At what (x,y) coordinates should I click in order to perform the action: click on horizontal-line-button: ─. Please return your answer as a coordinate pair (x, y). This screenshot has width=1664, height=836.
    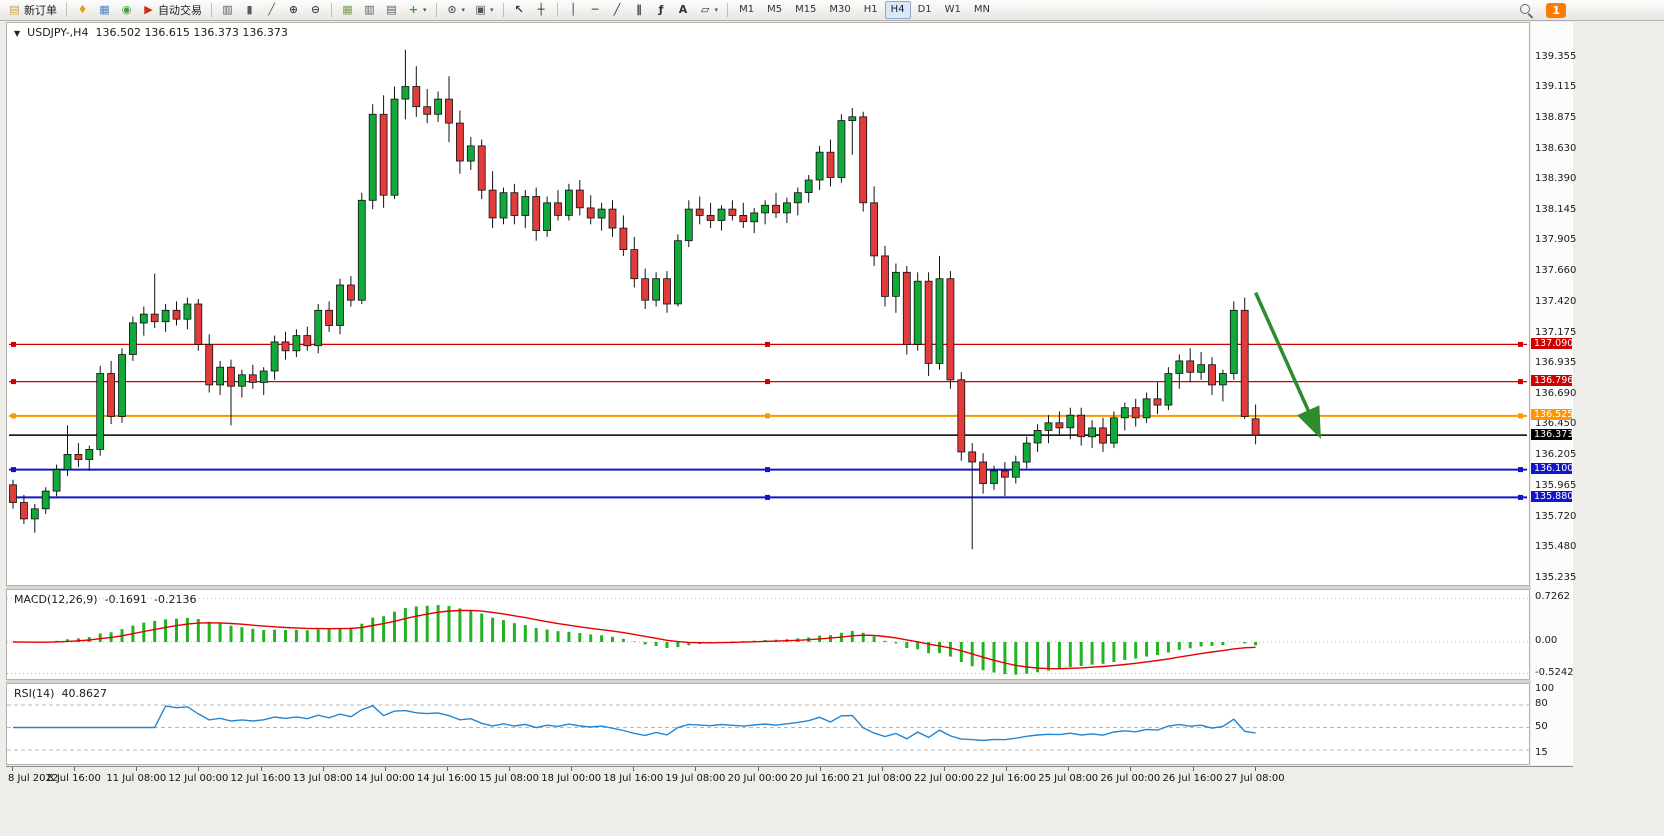
    Looking at the image, I should click on (595, 10).